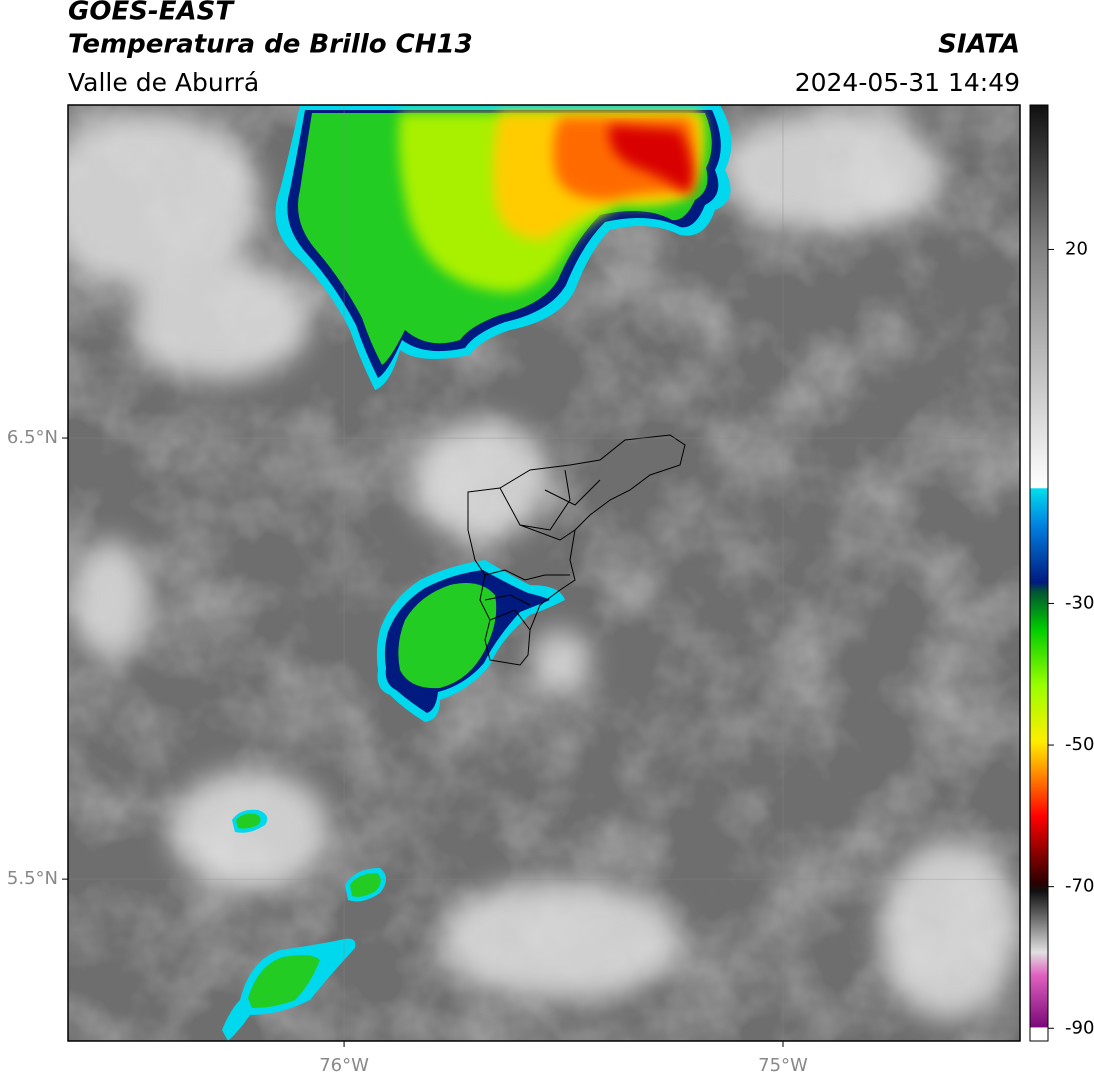 The height and width of the screenshot is (1078, 1094). Describe the element at coordinates (344, 1065) in the screenshot. I see `x-tick-label: 76°W` at that location.